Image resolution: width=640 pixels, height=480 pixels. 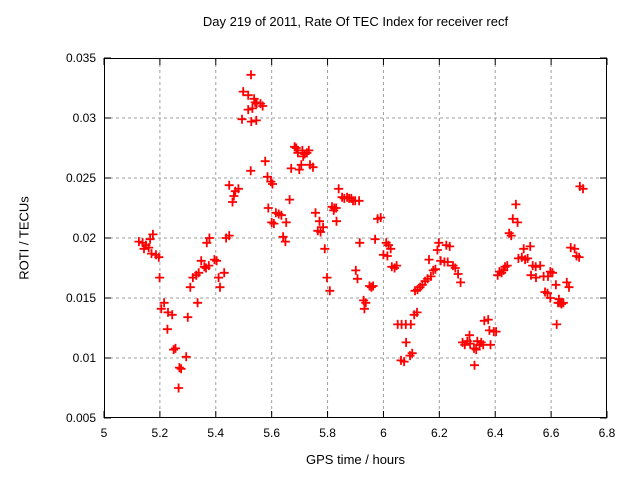 What do you see at coordinates (439, 433) in the screenshot?
I see `x-tick-label: 6.2` at bounding box center [439, 433].